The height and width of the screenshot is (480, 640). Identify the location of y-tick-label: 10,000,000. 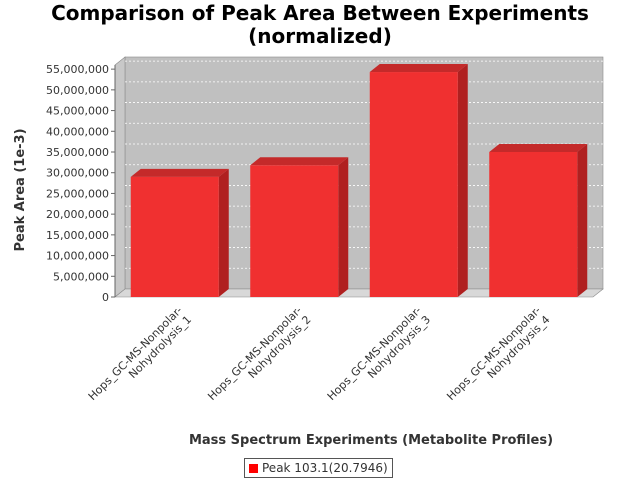
(77, 256).